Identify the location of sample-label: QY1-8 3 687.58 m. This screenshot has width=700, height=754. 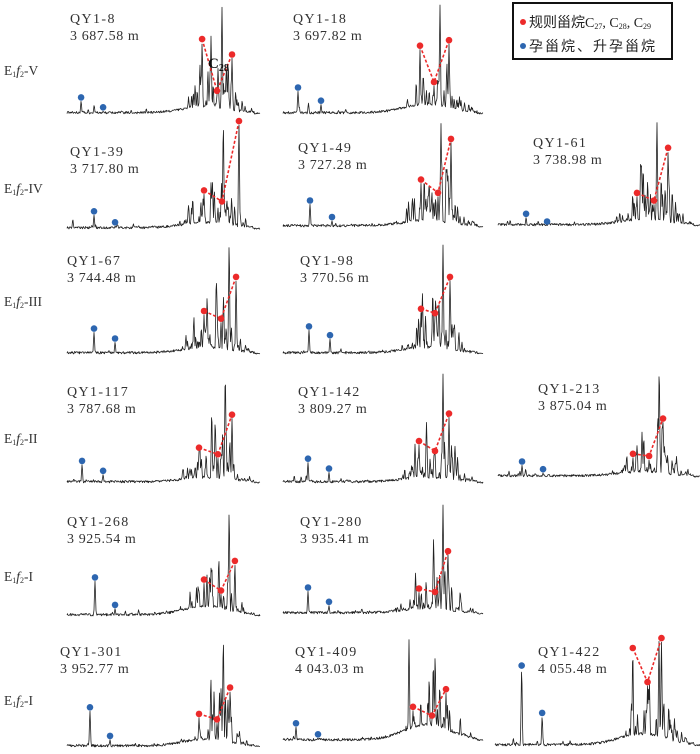
(104, 28).